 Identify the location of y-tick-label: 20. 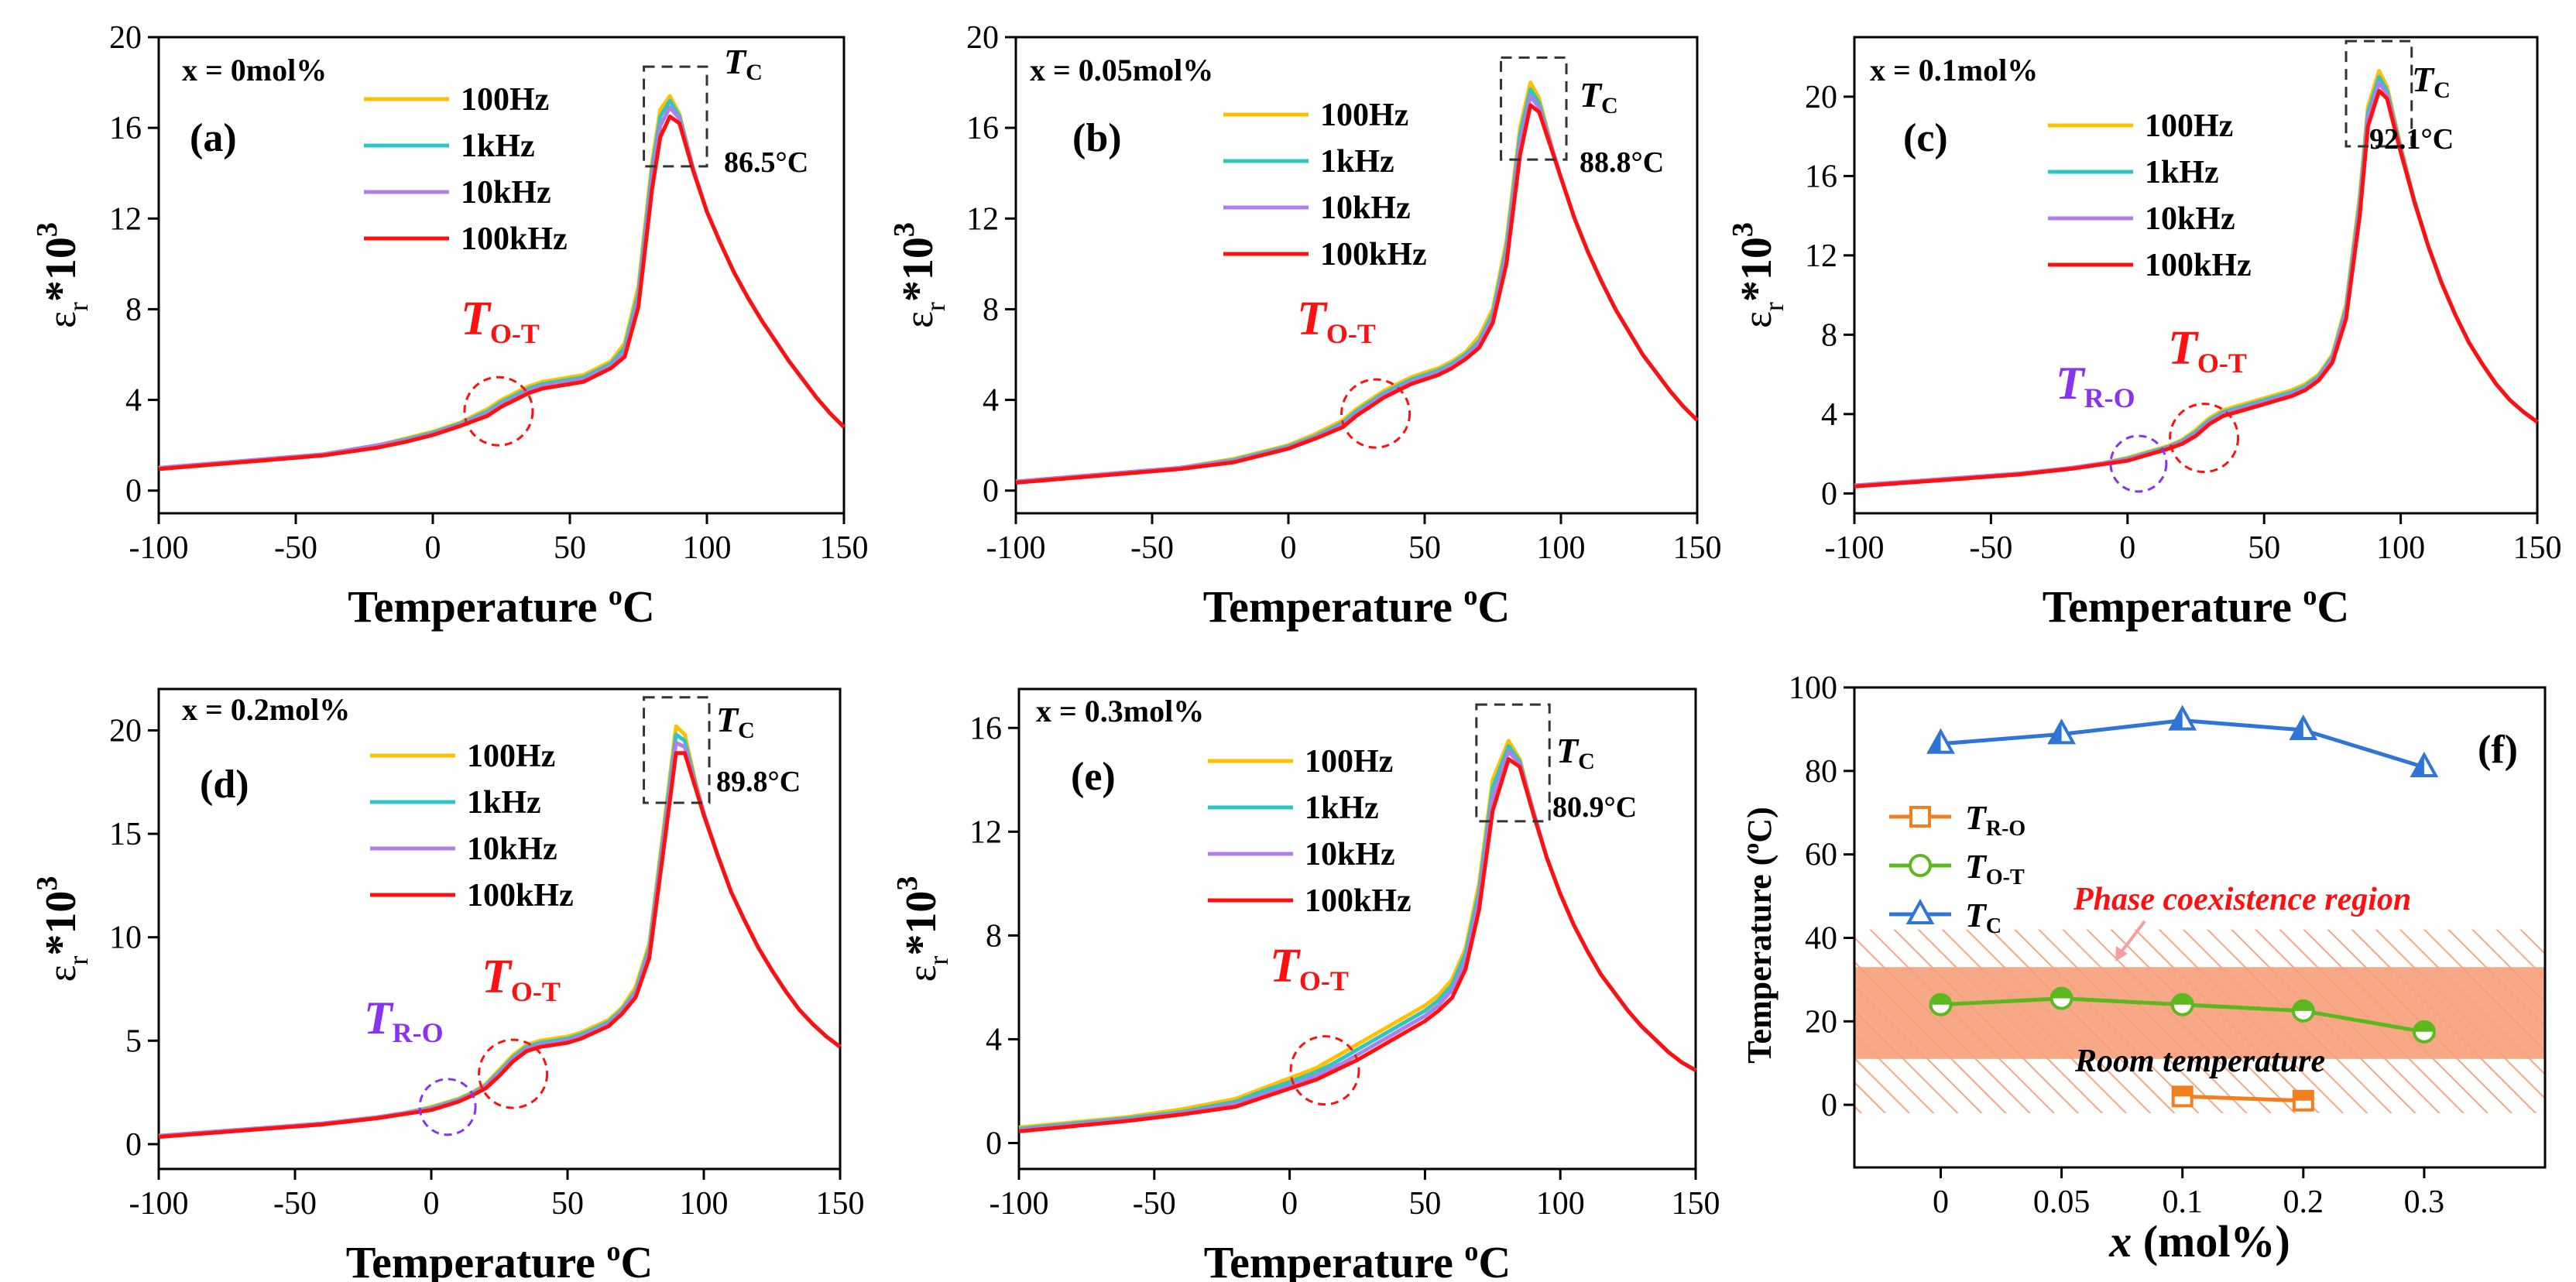
(982, 38).